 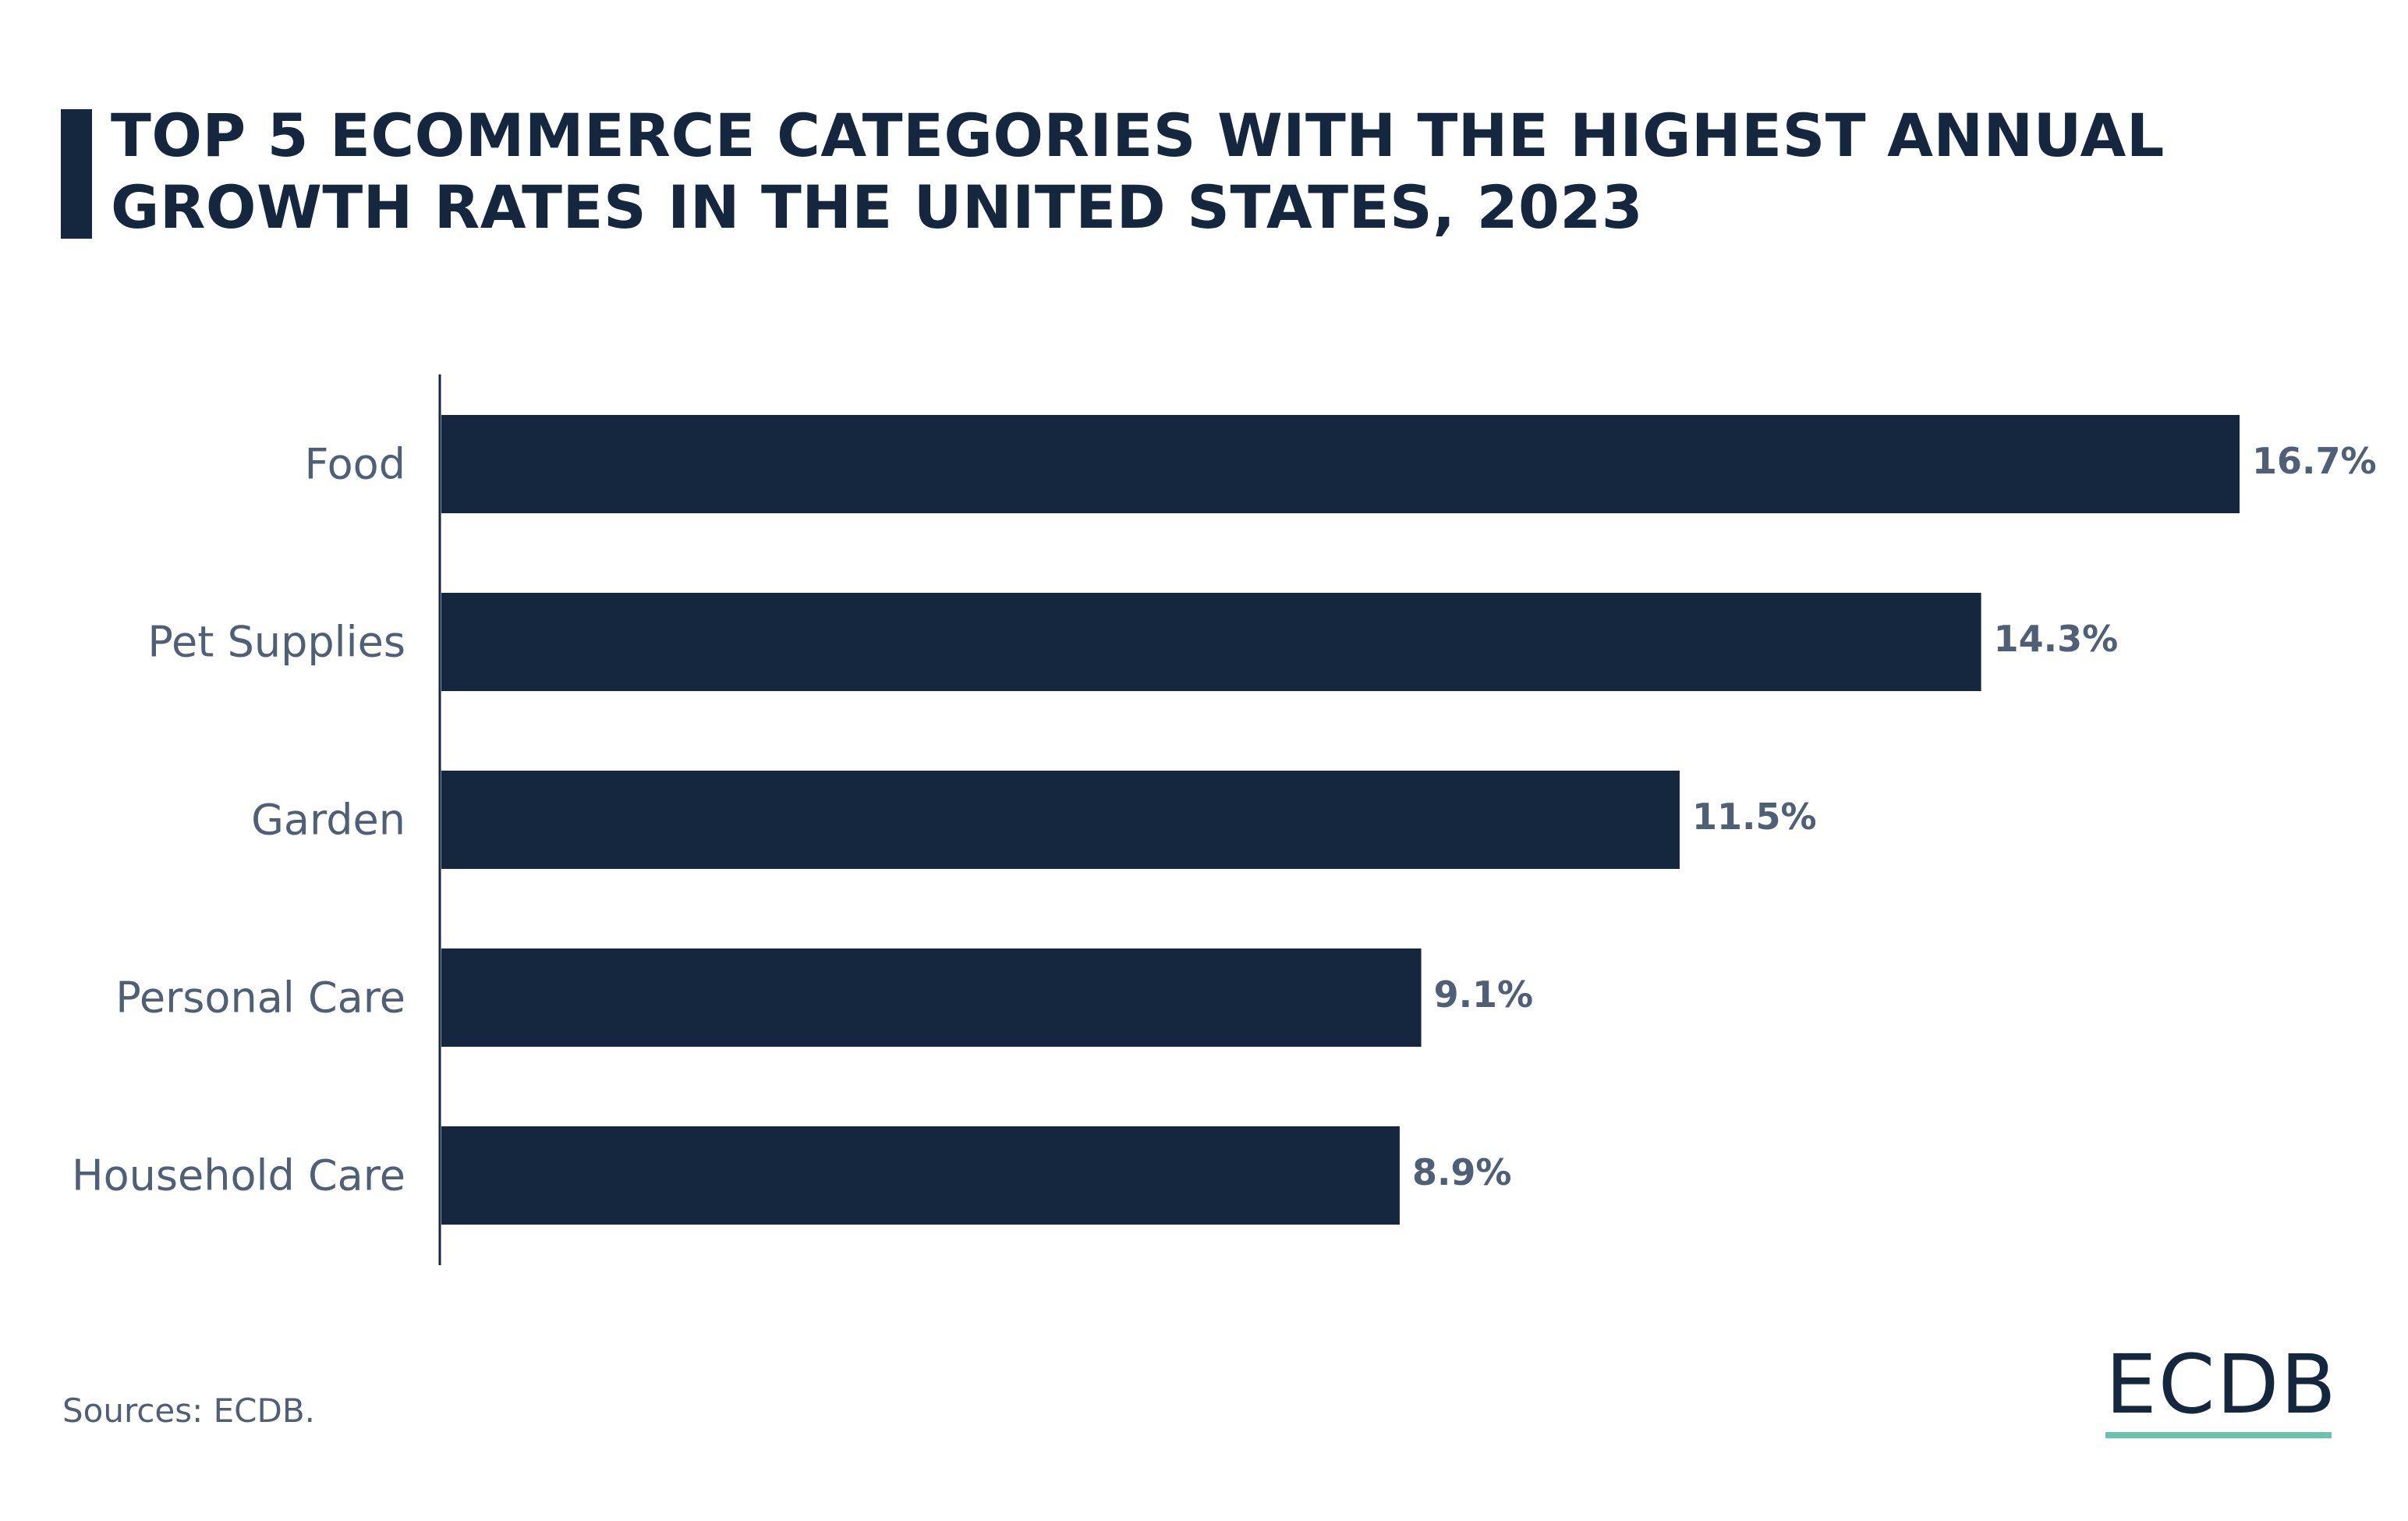 What do you see at coordinates (2056, 639) in the screenshot?
I see `value-label: 14.3%` at bounding box center [2056, 639].